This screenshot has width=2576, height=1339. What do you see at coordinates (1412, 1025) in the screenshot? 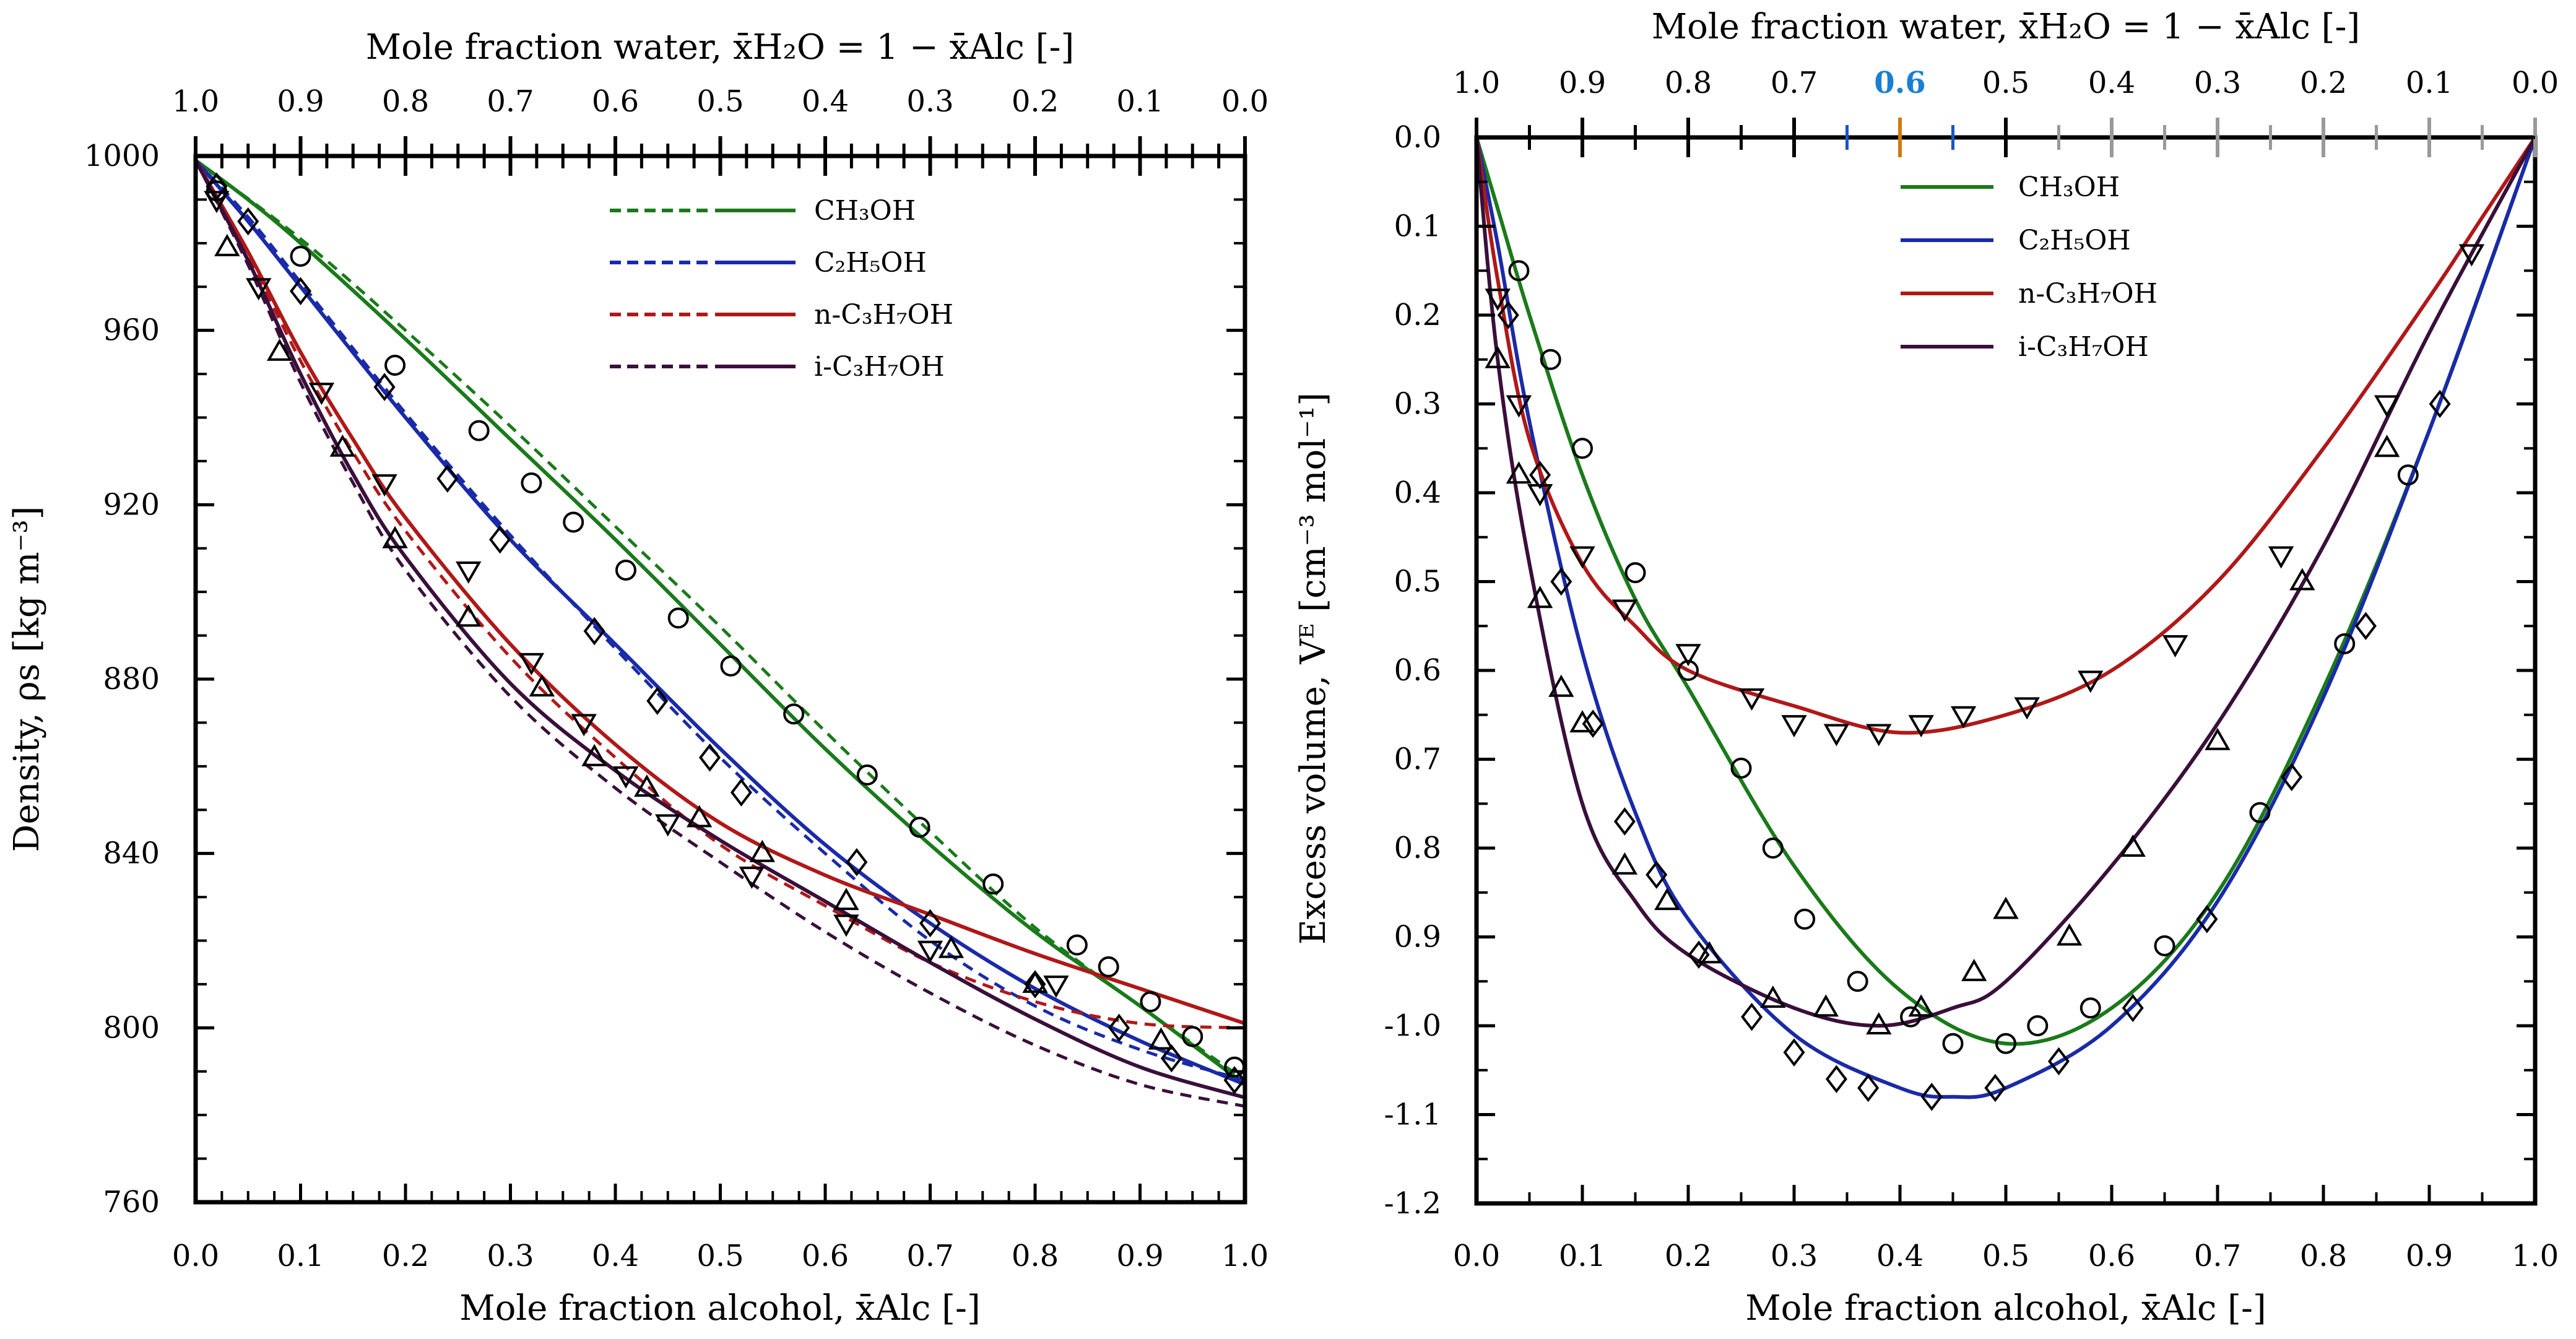
I see `y-tick-label: -1.0` at bounding box center [1412, 1025].